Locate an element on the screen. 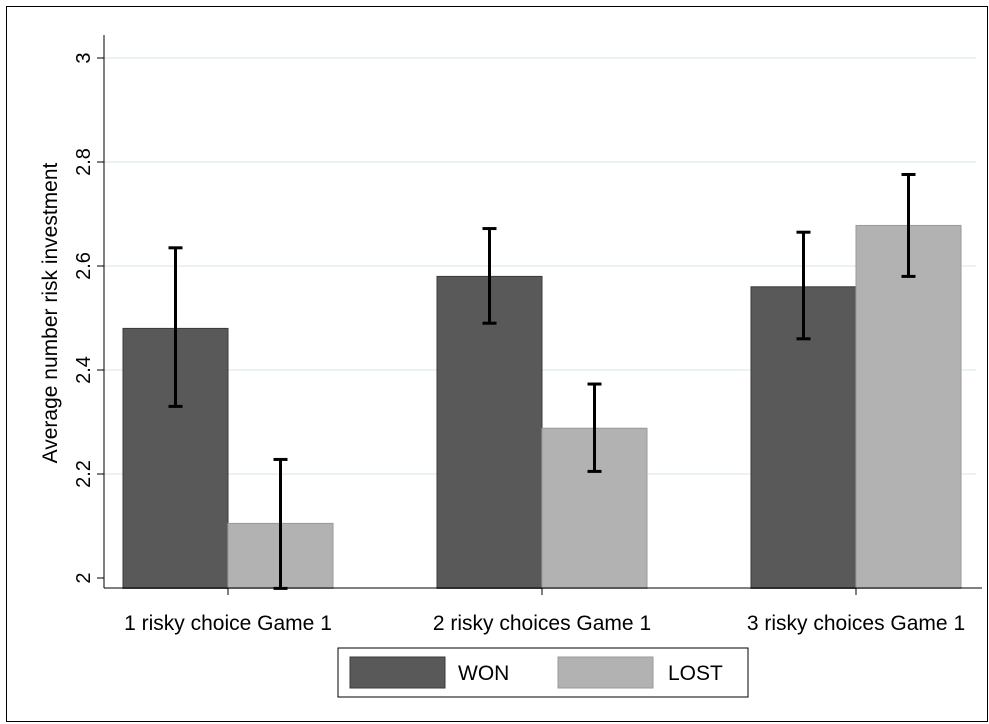 The width and height of the screenshot is (989, 724). legend-swatch-lost is located at coordinates (605, 672).